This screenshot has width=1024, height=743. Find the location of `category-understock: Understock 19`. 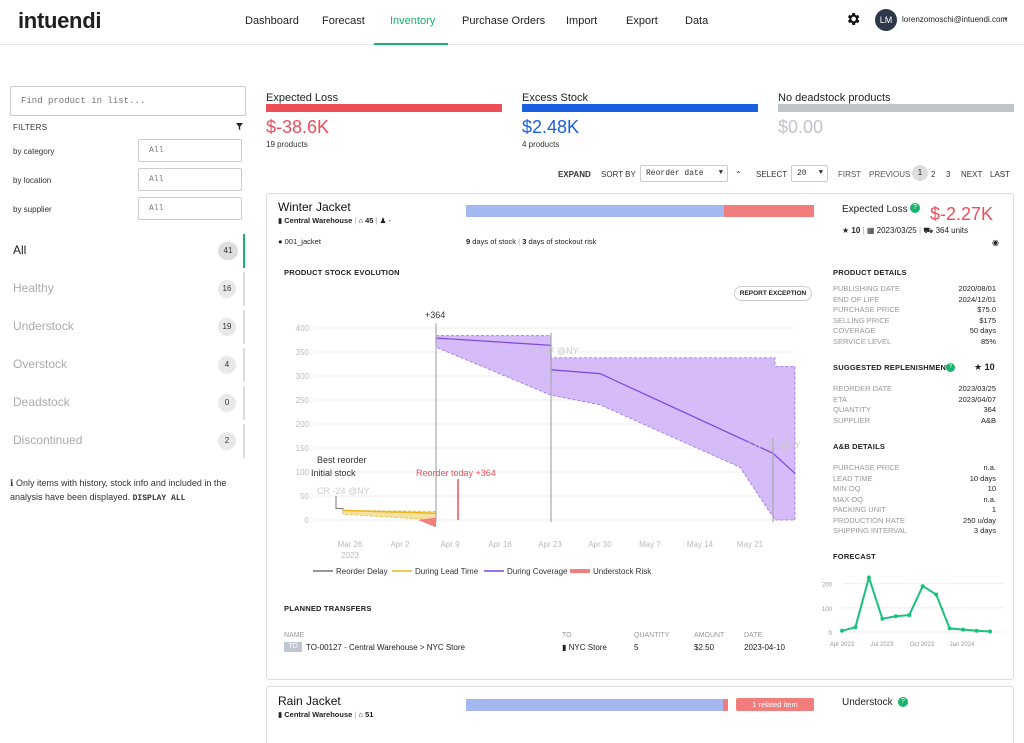

category-understock: Understock 19 is located at coordinates (123, 327).